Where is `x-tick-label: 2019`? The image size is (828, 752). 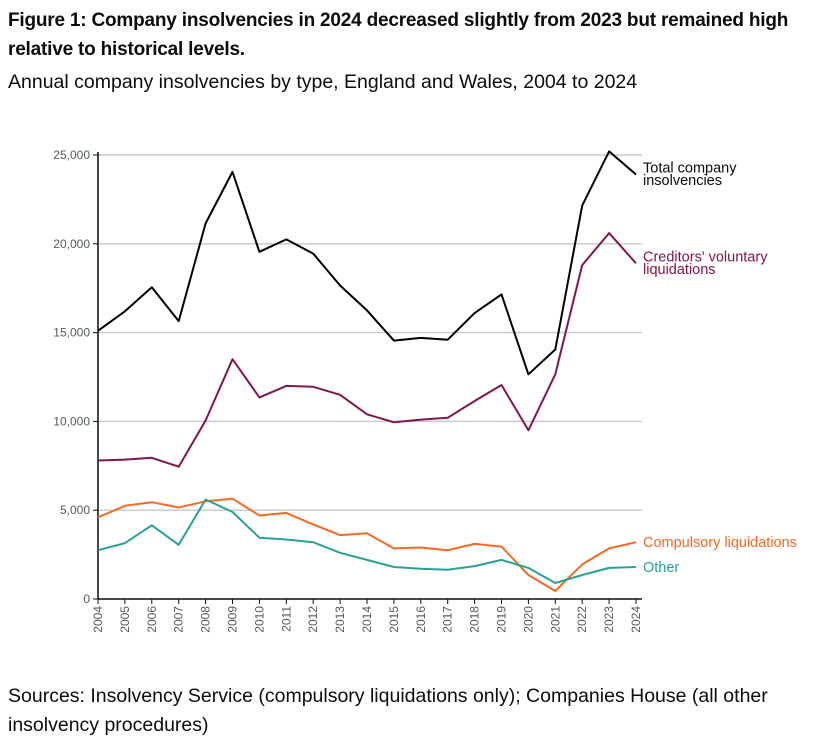
x-tick-label: 2019 is located at coordinates (502, 619).